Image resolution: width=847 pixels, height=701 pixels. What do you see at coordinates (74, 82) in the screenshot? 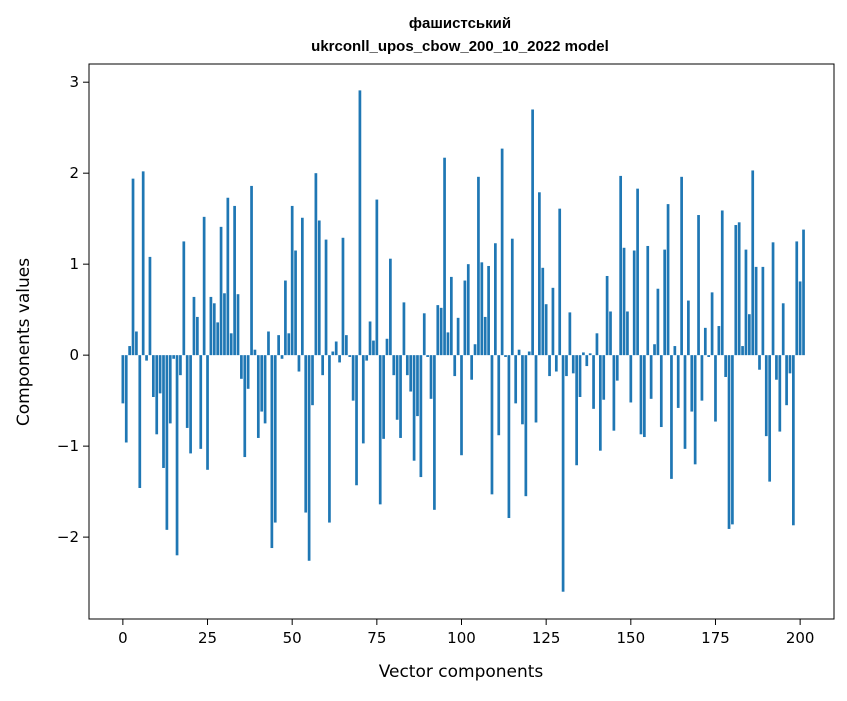
I see `y-tick-label: 3` at bounding box center [74, 82].